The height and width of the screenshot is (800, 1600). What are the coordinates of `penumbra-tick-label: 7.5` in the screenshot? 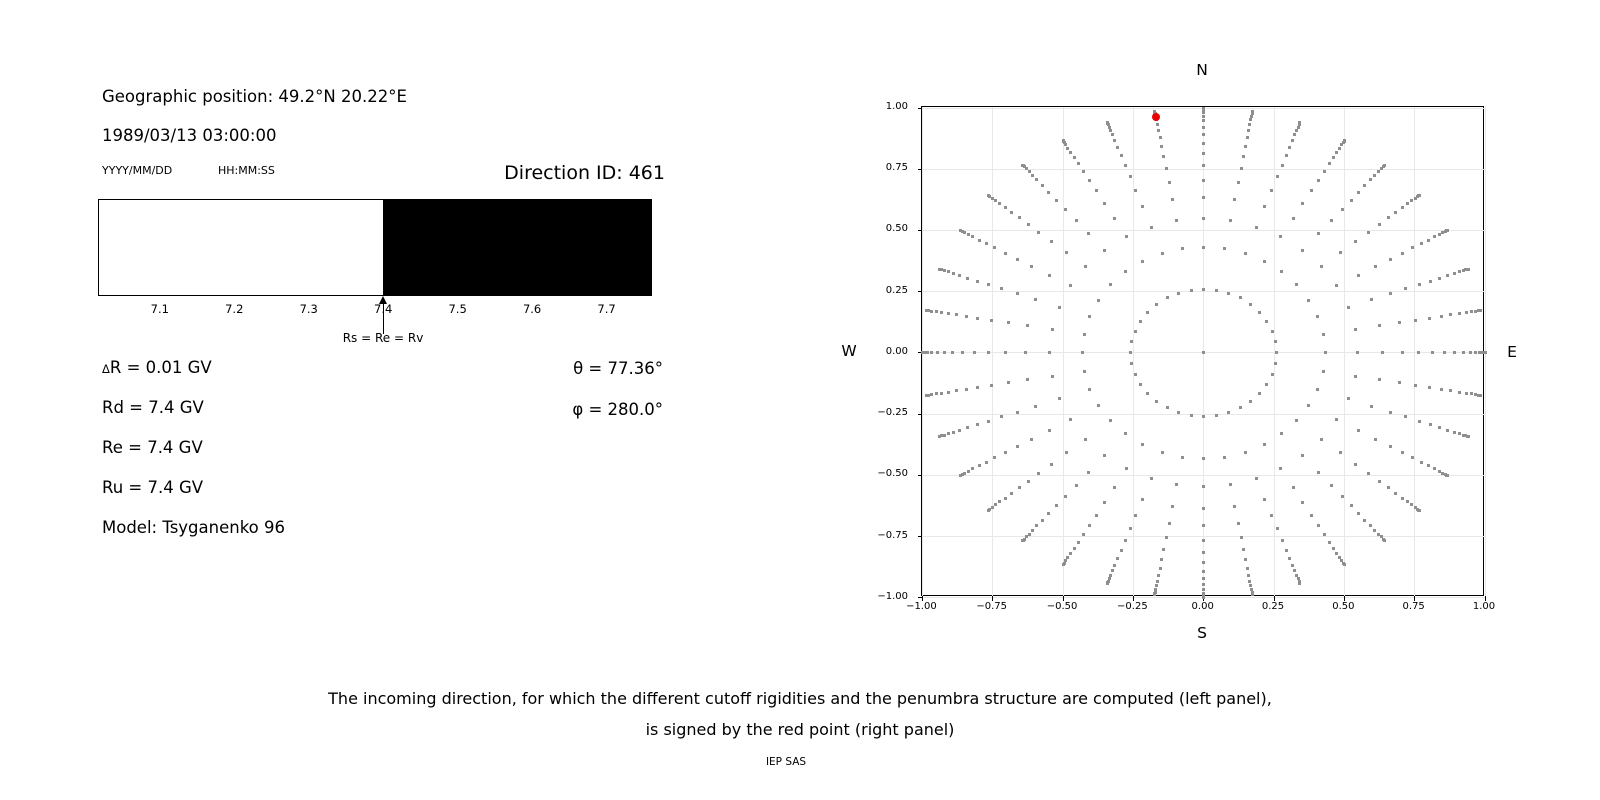 It's located at (457, 309).